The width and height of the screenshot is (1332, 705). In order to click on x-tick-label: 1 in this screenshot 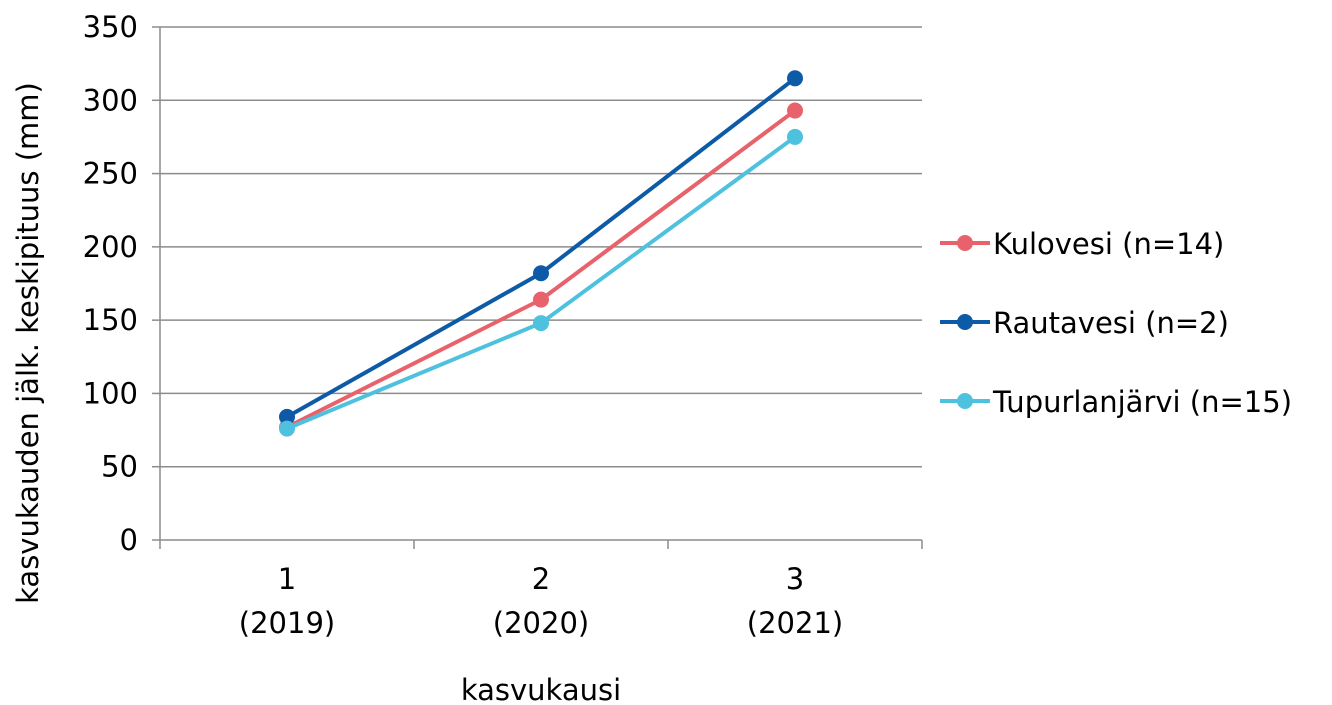, I will do `click(287, 579)`.